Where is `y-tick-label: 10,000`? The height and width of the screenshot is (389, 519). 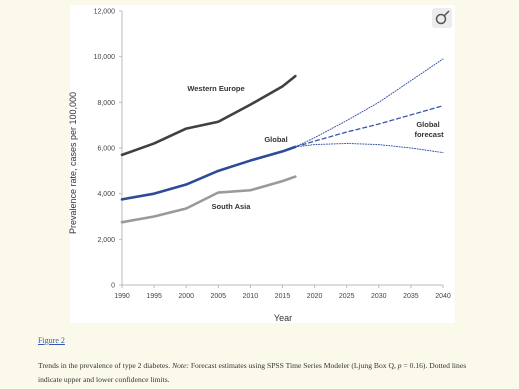
y-tick-label: 10,000 is located at coordinates (105, 57).